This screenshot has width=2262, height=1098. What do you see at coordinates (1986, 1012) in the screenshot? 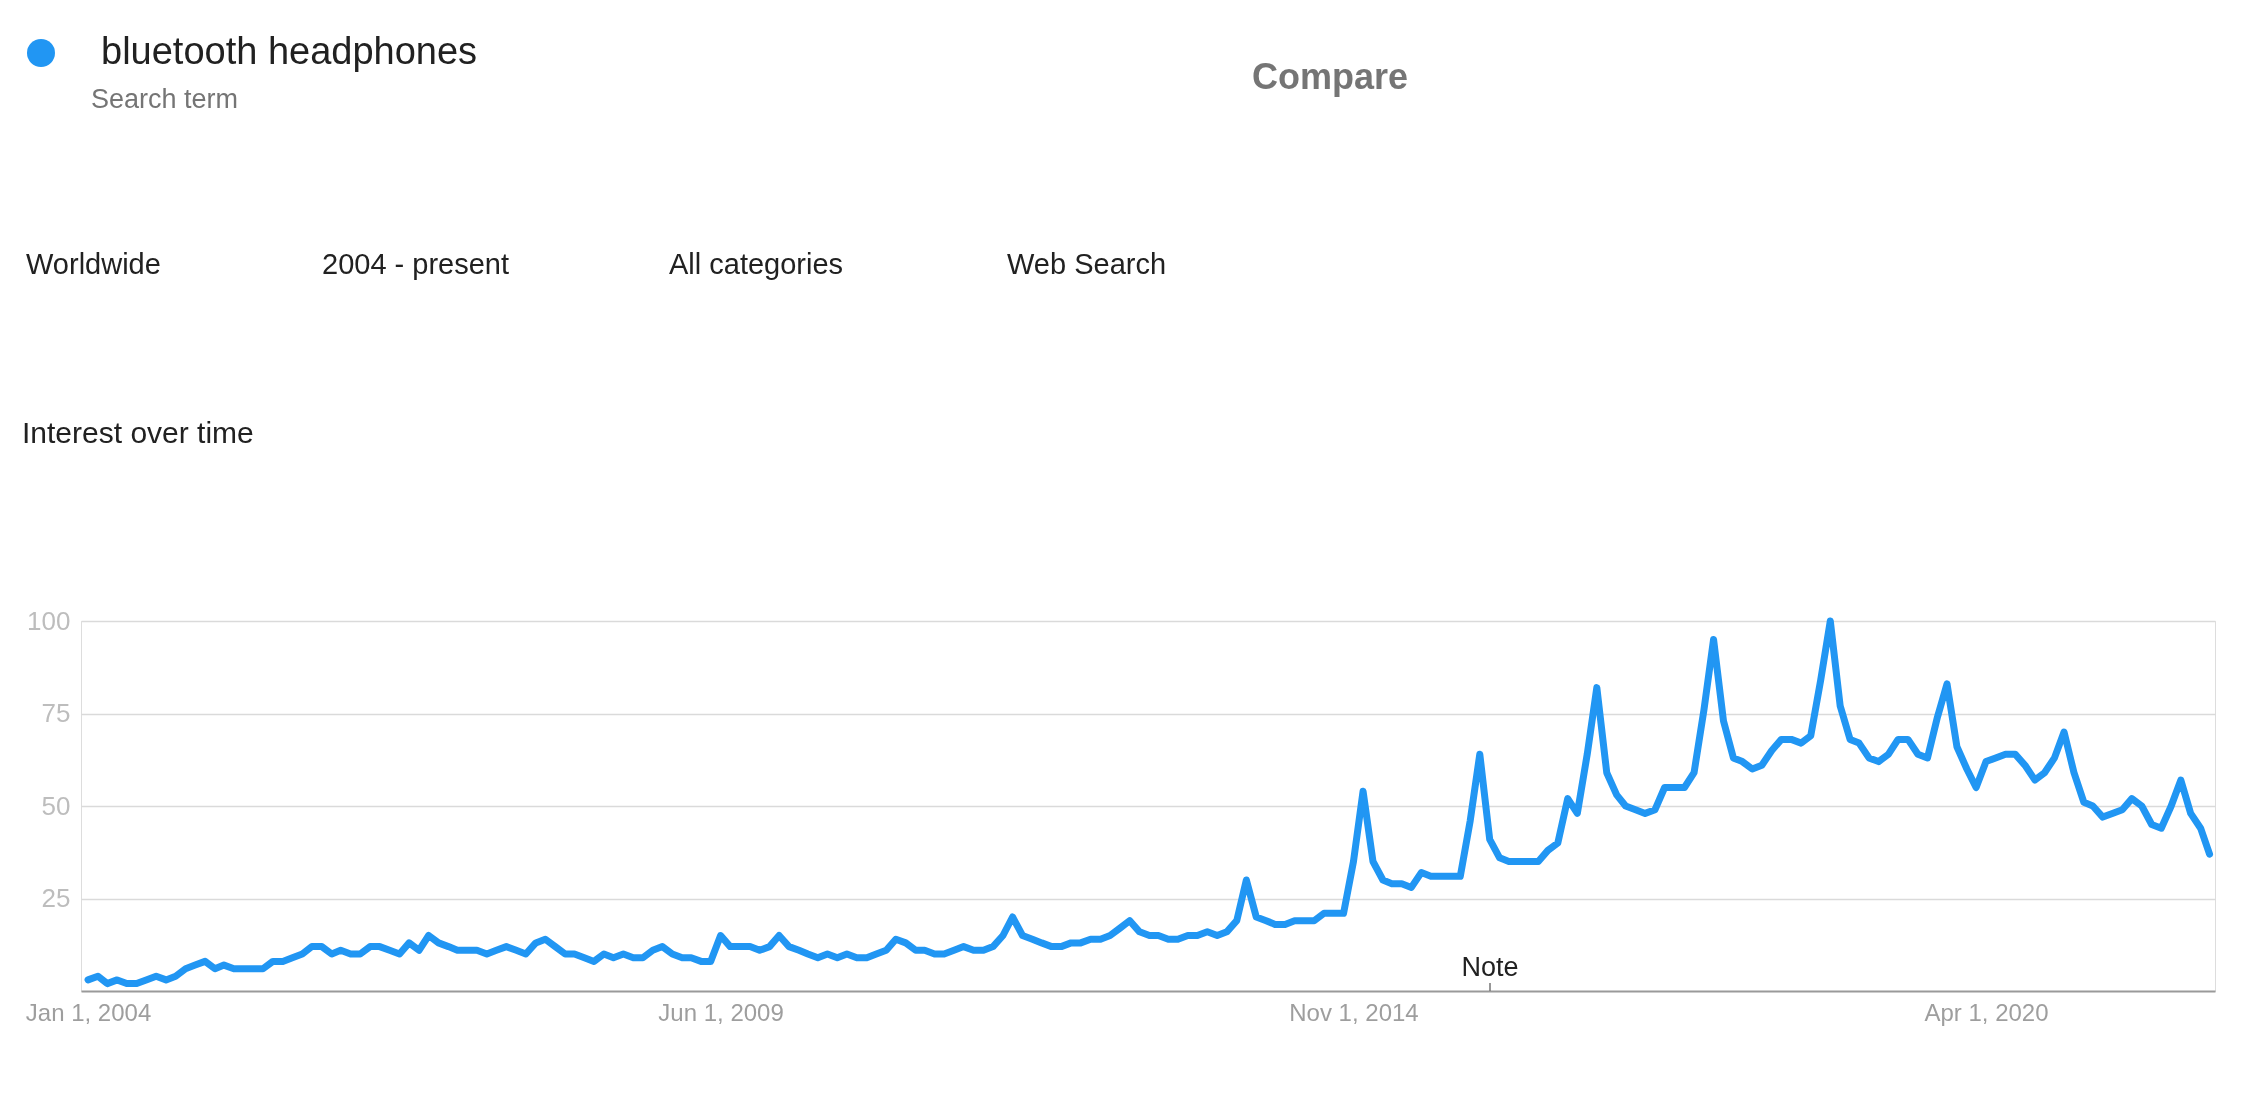
I see `x-tick-label: Apr 1, 2020` at bounding box center [1986, 1012].